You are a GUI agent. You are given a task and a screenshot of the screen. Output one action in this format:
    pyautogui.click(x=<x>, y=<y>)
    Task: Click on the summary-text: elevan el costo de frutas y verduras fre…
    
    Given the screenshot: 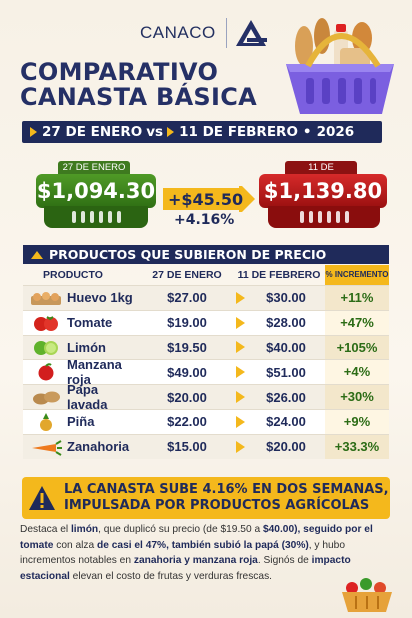 What is the action you would take?
    pyautogui.click(x=170, y=576)
    